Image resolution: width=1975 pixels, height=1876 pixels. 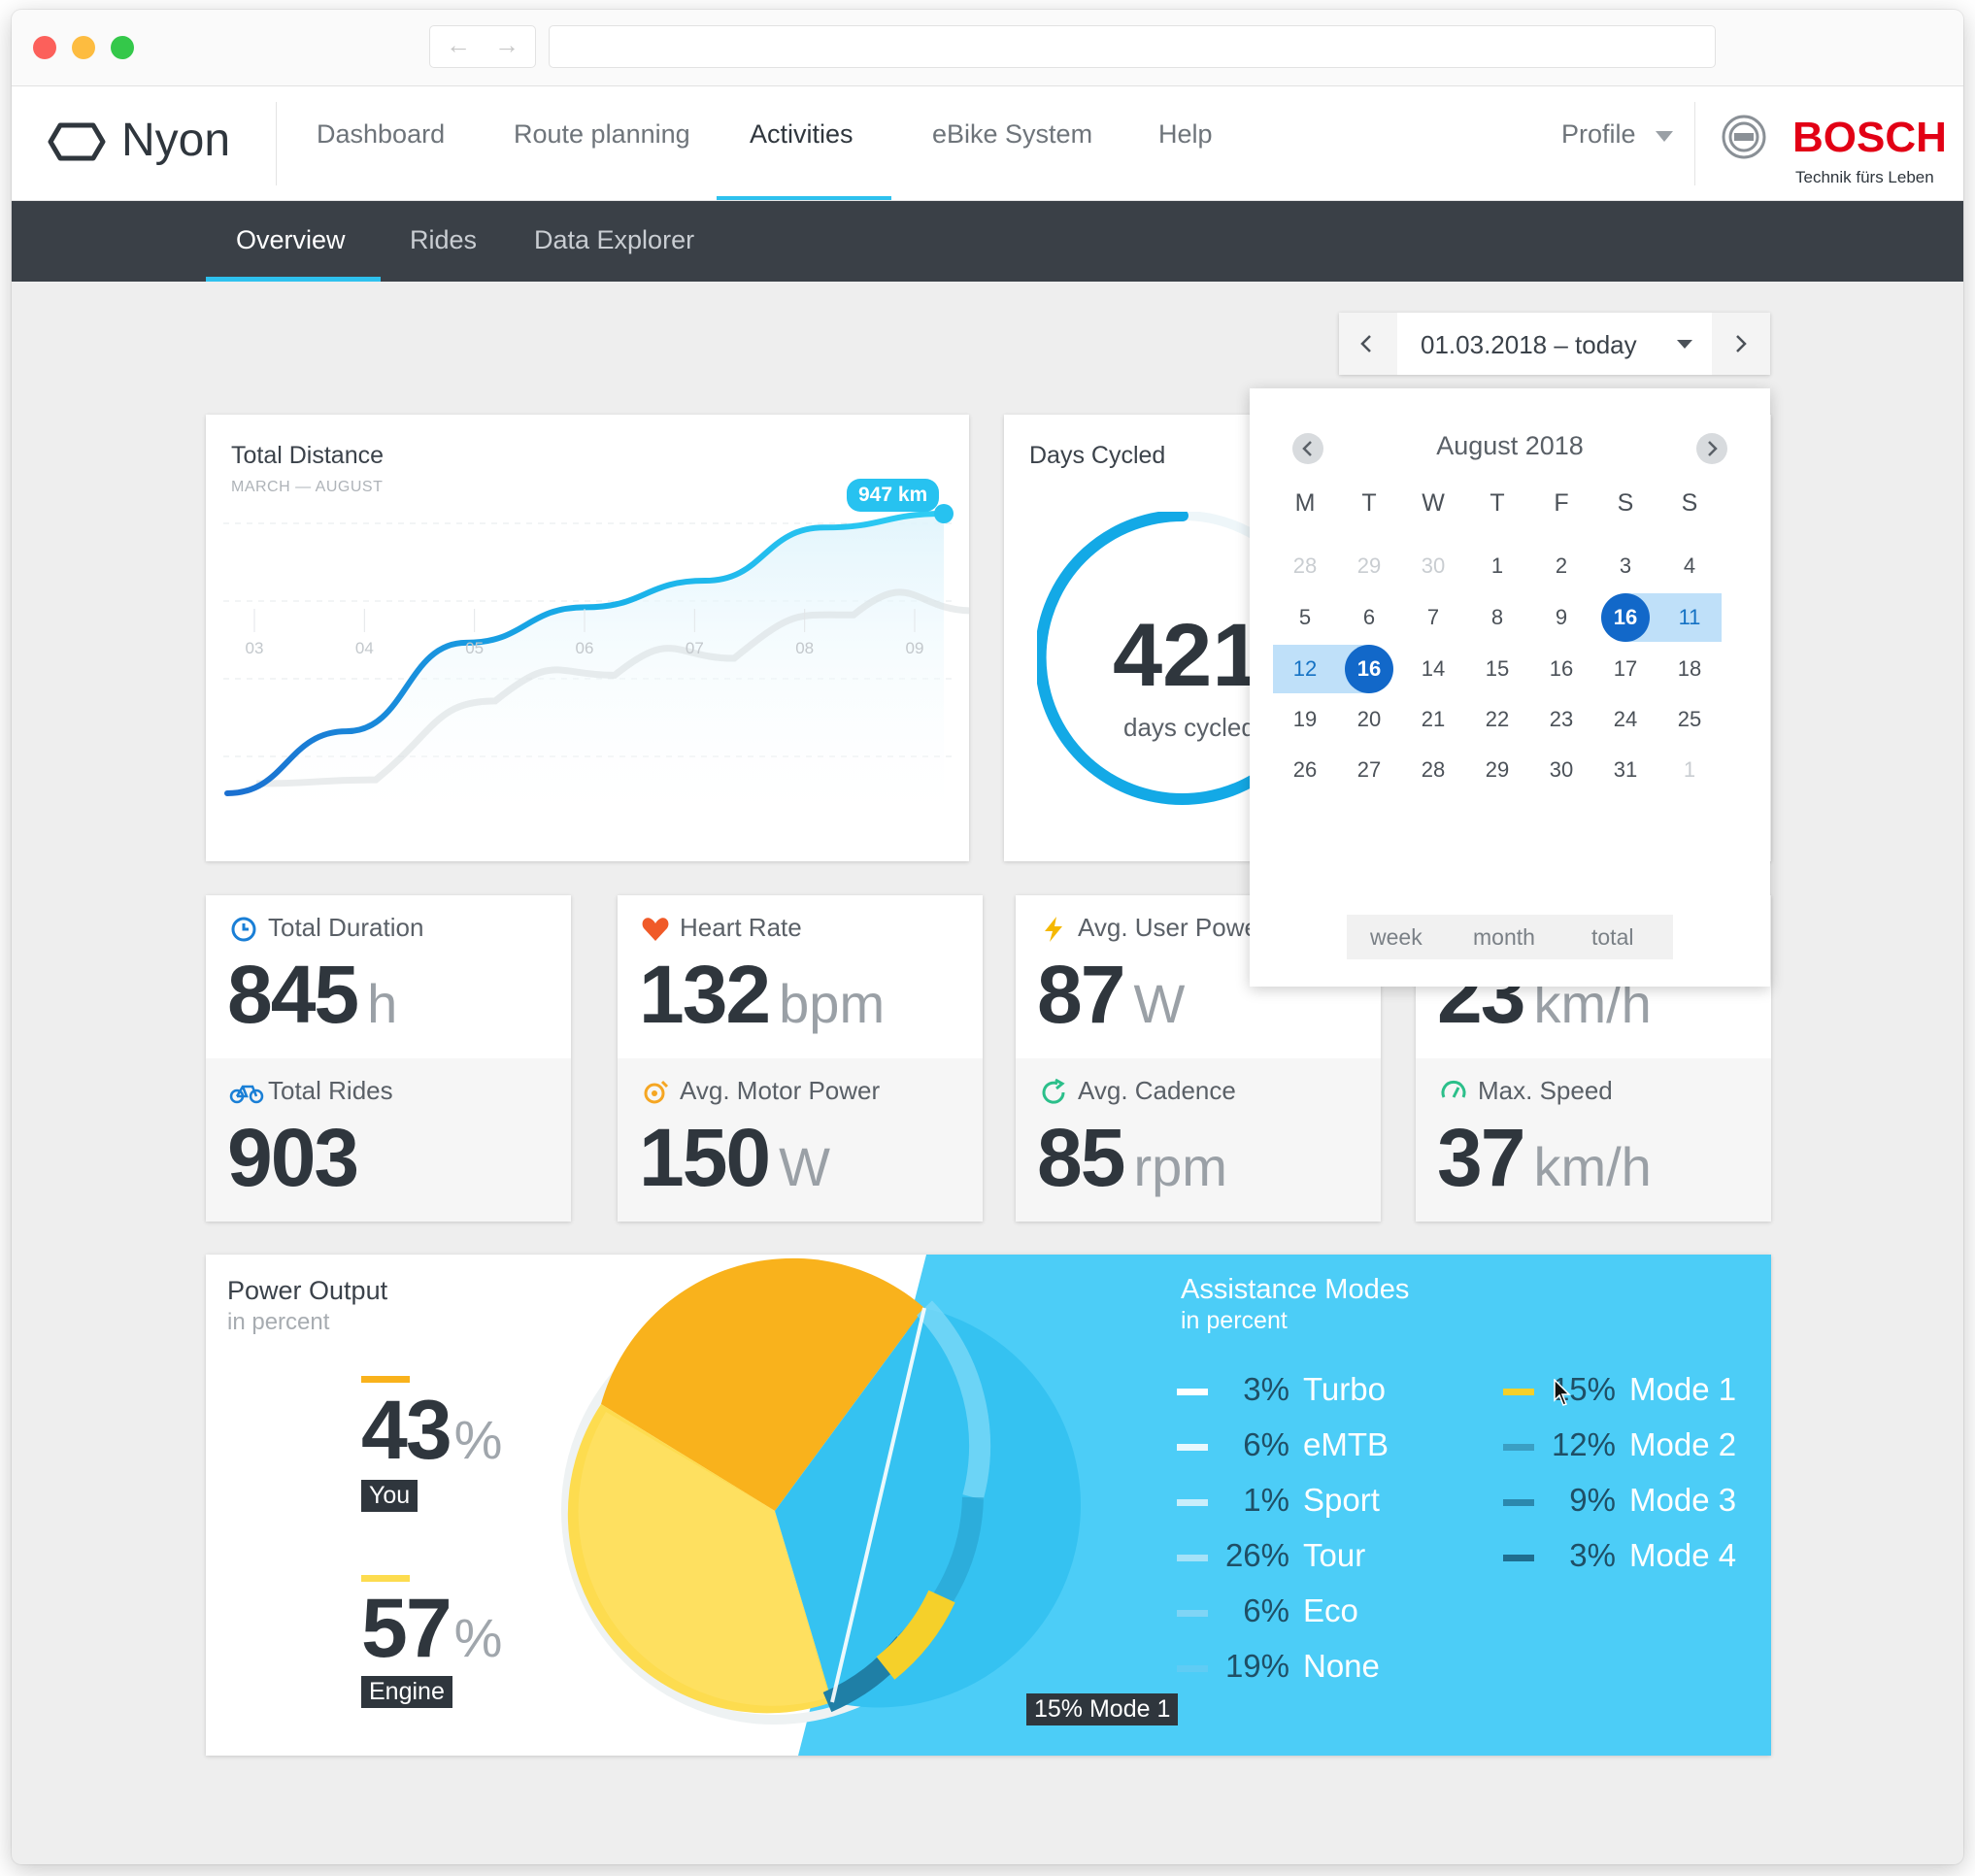 I want to click on maximize-window-button, so click(x=122, y=48).